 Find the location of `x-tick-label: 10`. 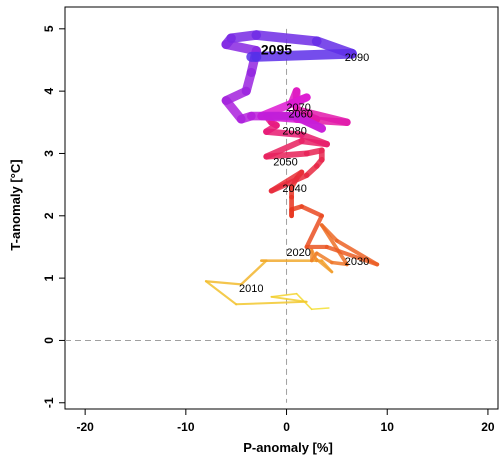

x-tick-label: 10 is located at coordinates (388, 427).